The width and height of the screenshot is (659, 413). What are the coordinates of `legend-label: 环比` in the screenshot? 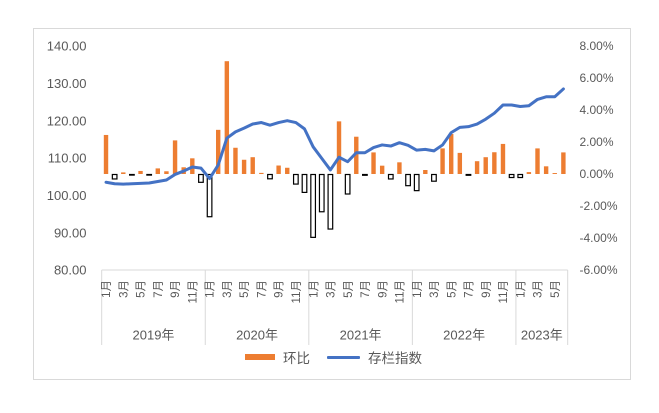 It's located at (296, 358).